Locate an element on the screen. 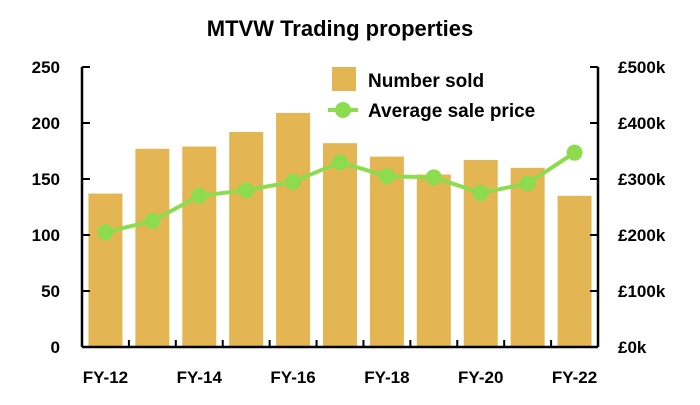  y-right-tick-label: £200k is located at coordinates (642, 235).